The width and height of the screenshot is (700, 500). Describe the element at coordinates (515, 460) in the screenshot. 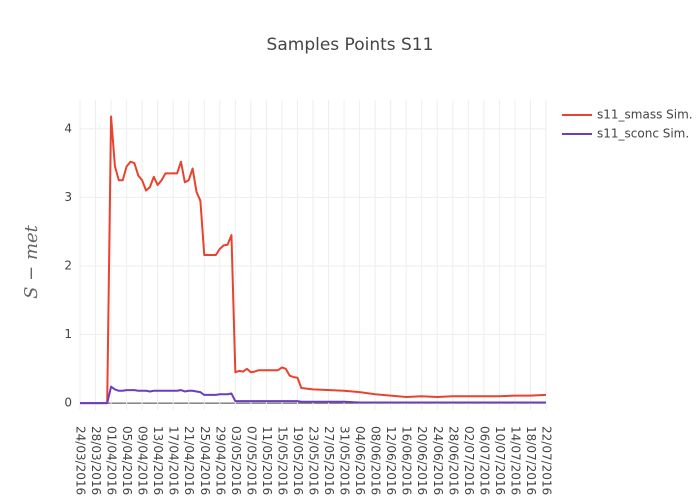

I see `x-tick-label: 14/07/2016` at that location.